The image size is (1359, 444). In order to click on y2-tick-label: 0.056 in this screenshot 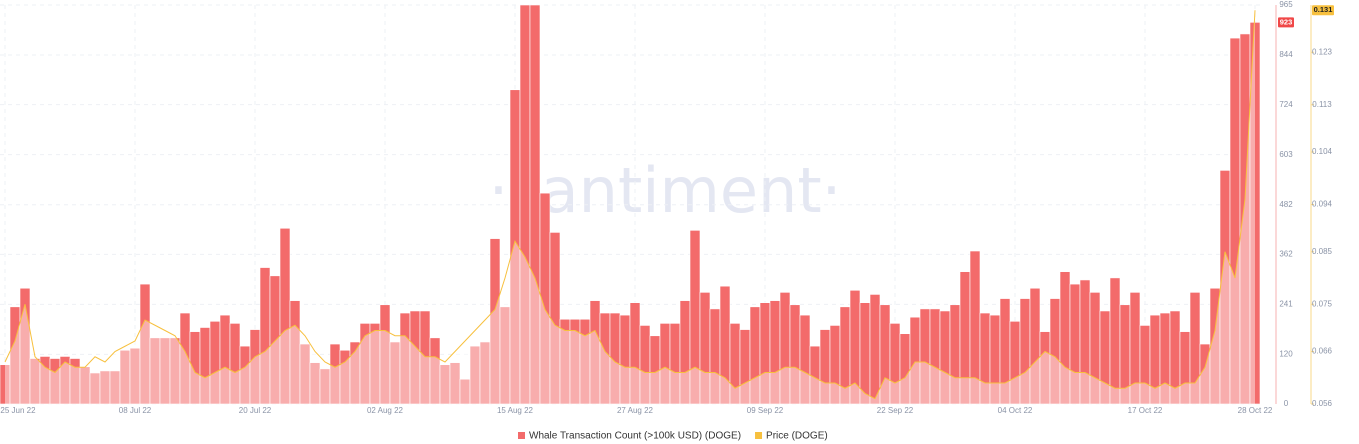, I will do `click(1322, 403)`.